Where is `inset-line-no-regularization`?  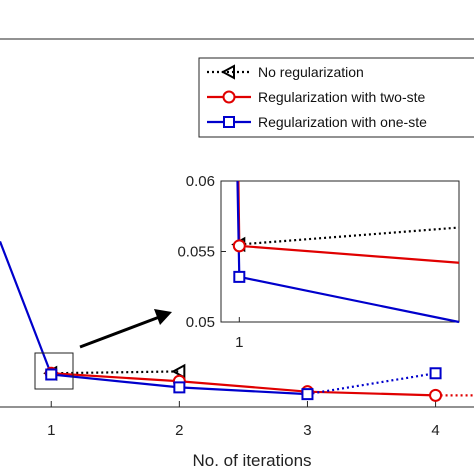
inset-line-no-regularization is located at coordinates (349, 236).